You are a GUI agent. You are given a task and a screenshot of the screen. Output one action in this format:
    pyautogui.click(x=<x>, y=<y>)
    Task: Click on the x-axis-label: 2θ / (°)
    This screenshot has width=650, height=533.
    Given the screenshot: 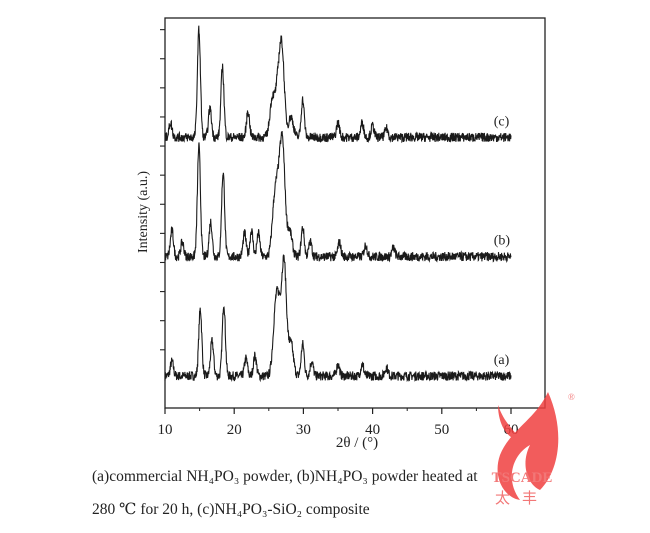 What is the action you would take?
    pyautogui.click(x=357, y=443)
    